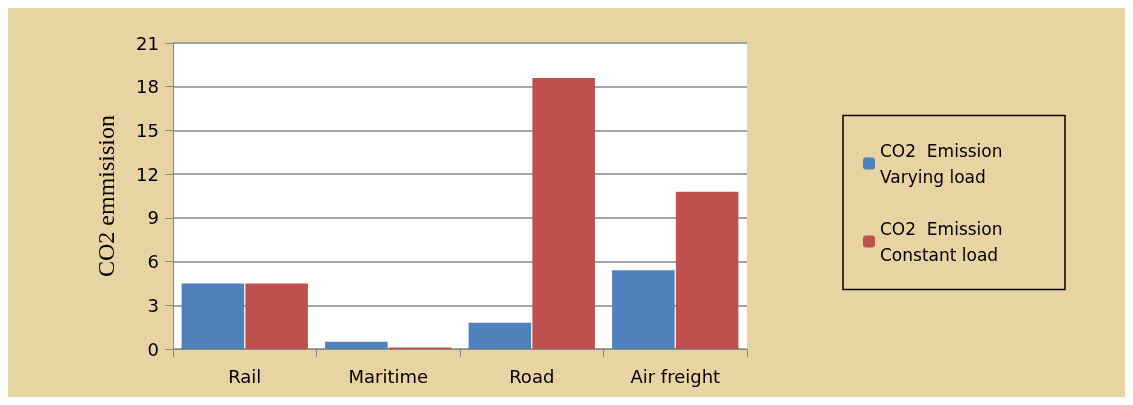  What do you see at coordinates (153, 349) in the screenshot?
I see `y-tick-label: 0` at bounding box center [153, 349].